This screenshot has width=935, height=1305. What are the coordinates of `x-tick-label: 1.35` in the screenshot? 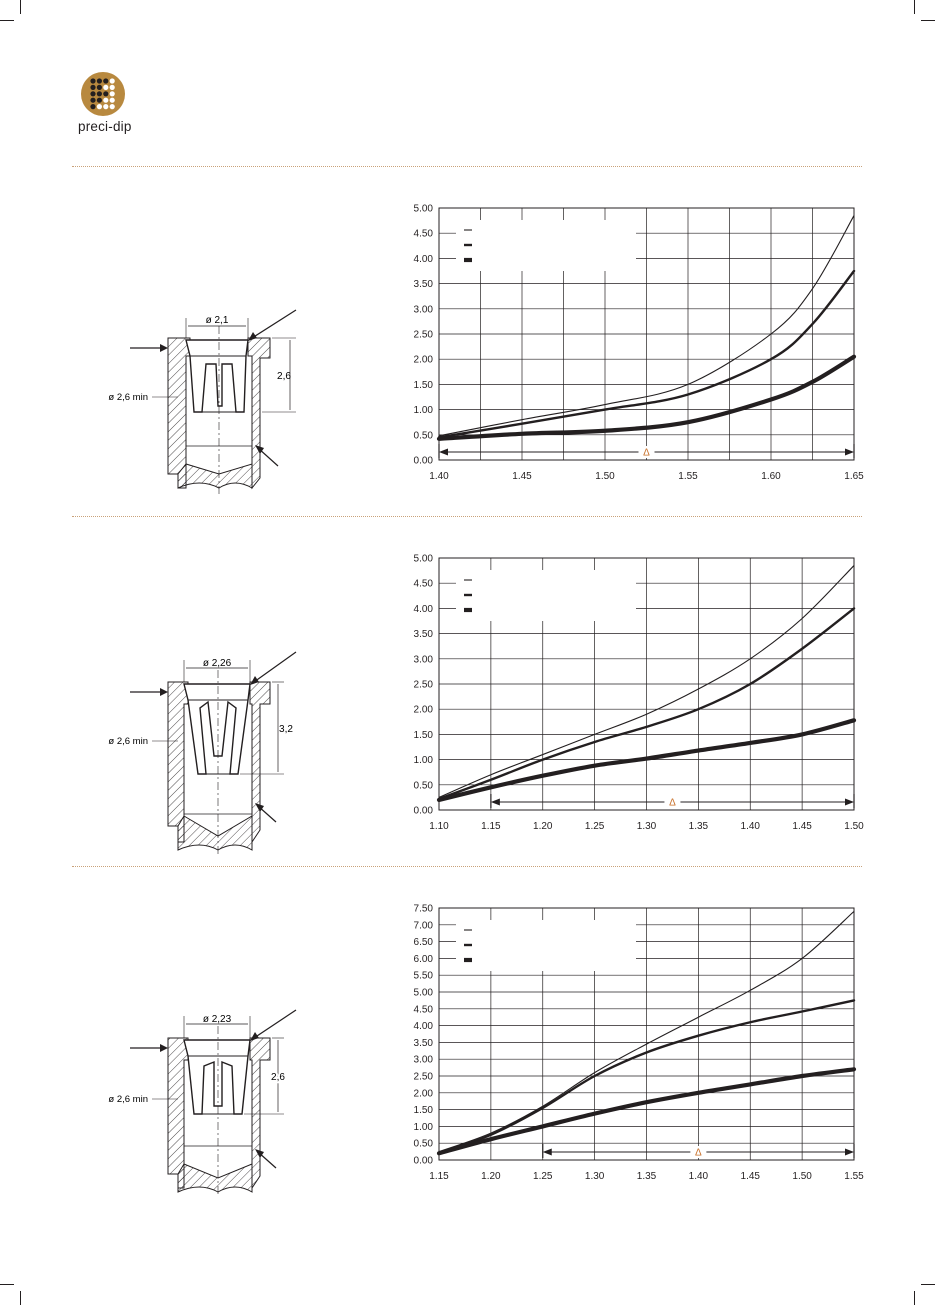 It's located at (699, 826).